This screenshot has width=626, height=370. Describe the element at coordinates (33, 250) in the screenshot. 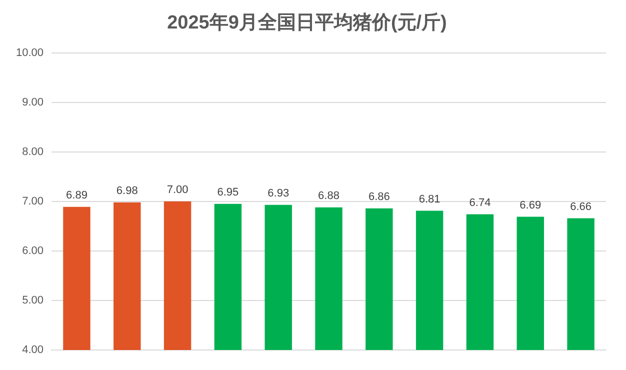

I see `y-tick-label: 6.00` at that location.